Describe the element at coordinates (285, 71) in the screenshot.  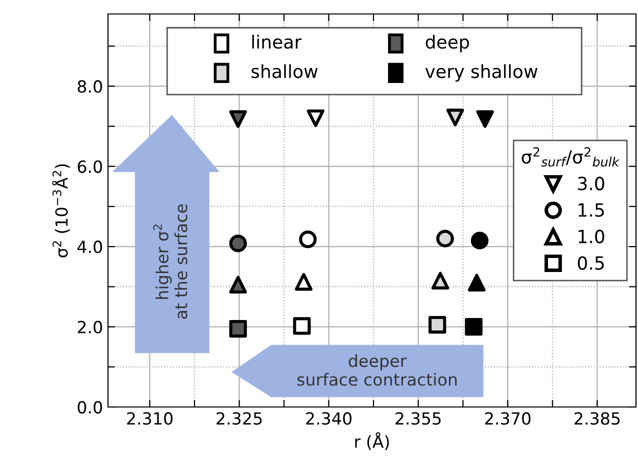
I see `annotation: shallow` at that location.